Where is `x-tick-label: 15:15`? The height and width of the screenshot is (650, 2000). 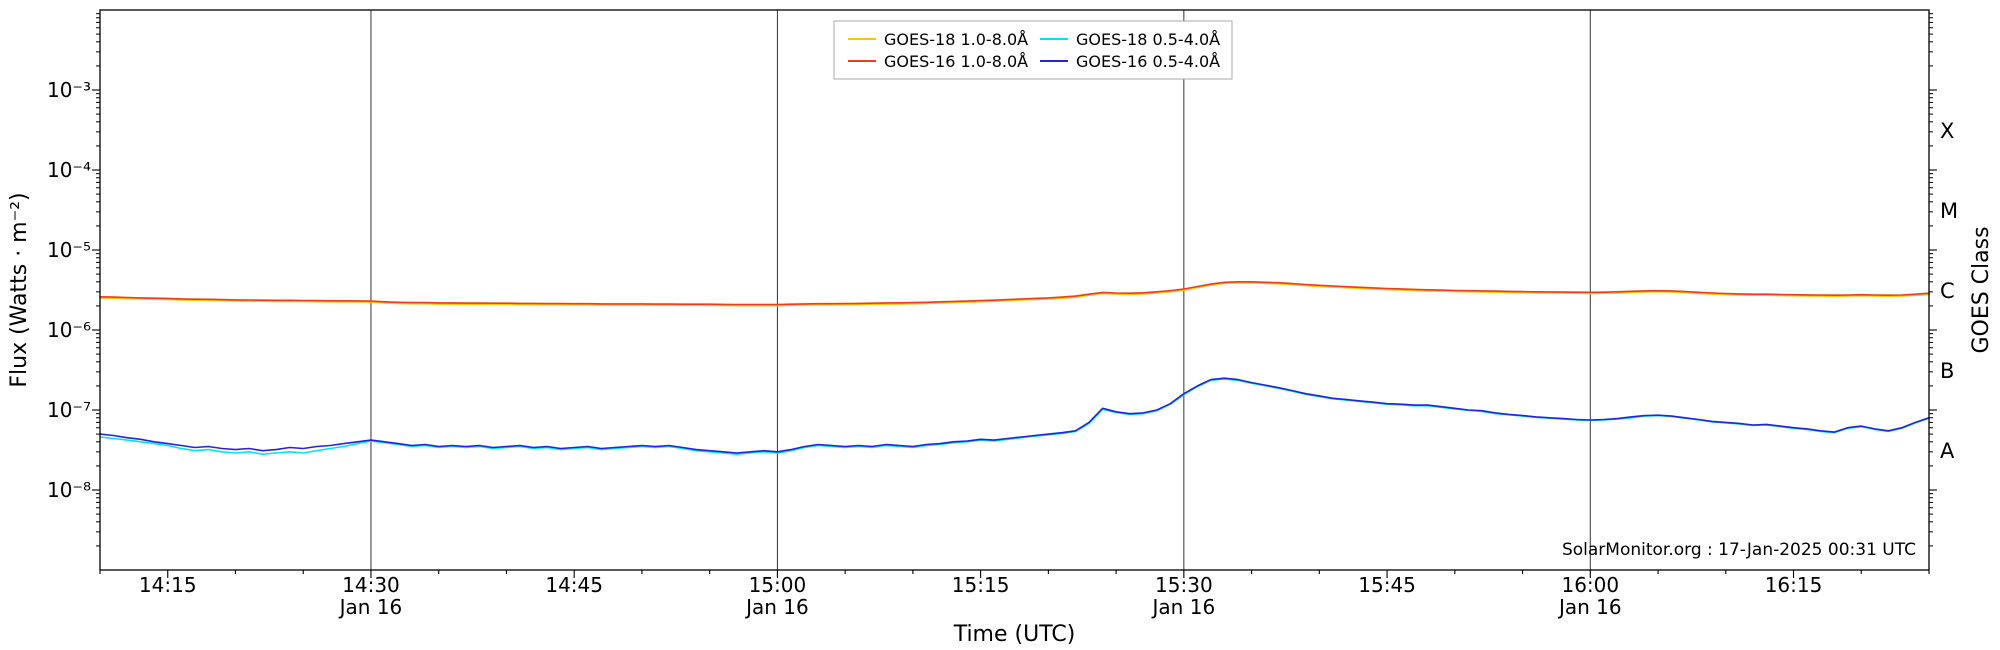 x-tick-label: 15:15 is located at coordinates (981, 585).